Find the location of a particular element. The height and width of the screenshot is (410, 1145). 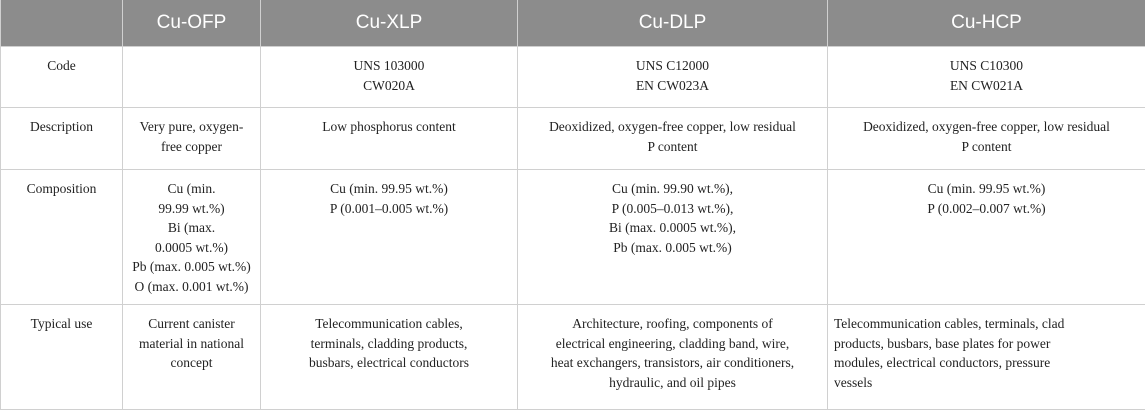

cell-line: Cu (min. is located at coordinates (191, 189).